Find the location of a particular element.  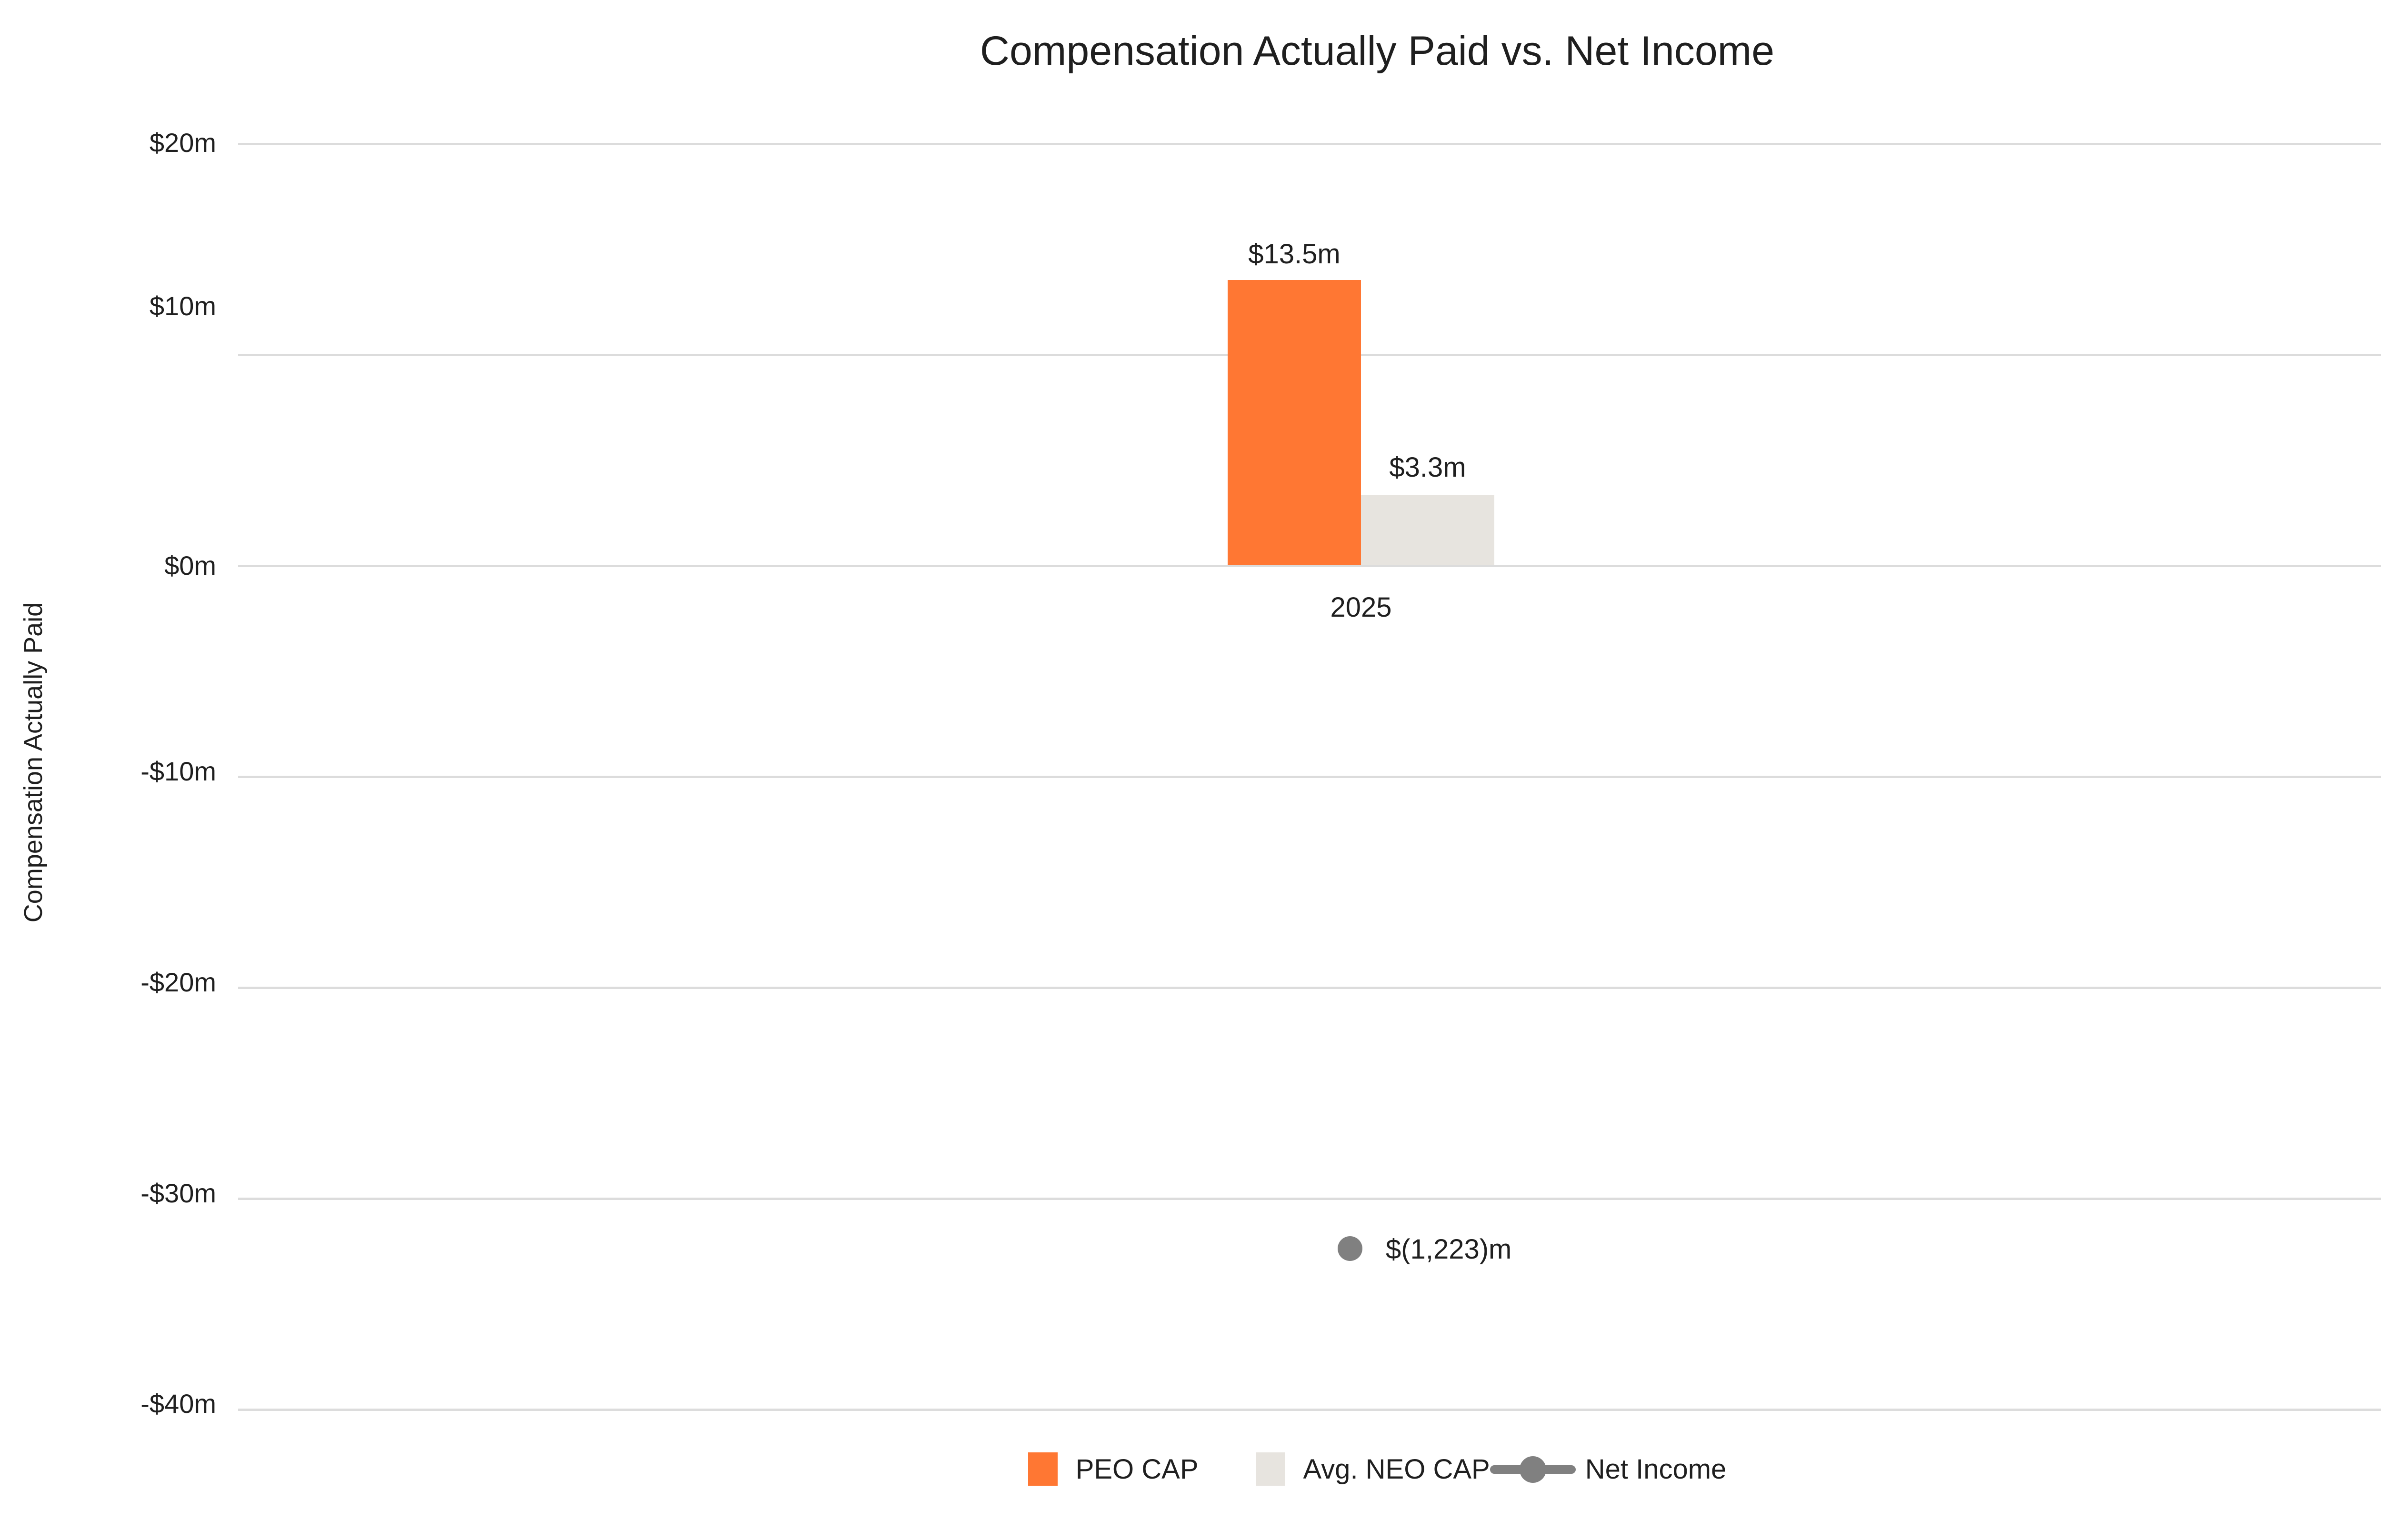

legend-item-peo-cap: PEO CAP is located at coordinates (1113, 1469).